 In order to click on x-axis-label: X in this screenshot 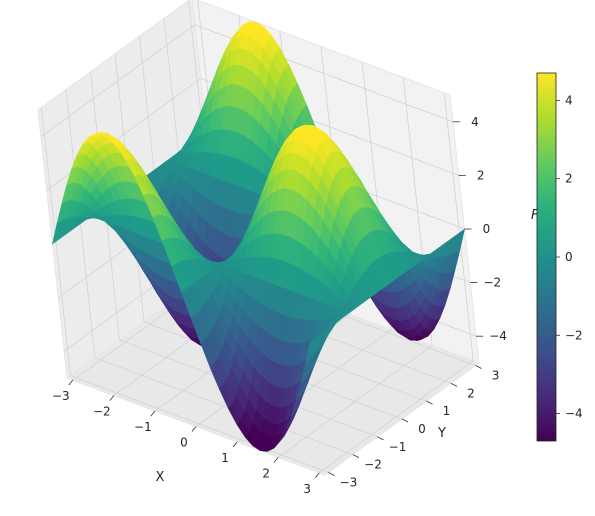, I will do `click(160, 477)`.